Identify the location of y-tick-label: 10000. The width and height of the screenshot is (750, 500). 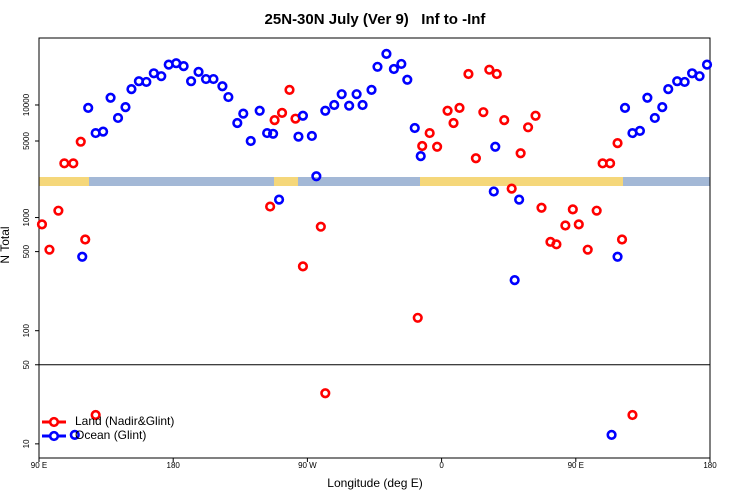
(26, 104).